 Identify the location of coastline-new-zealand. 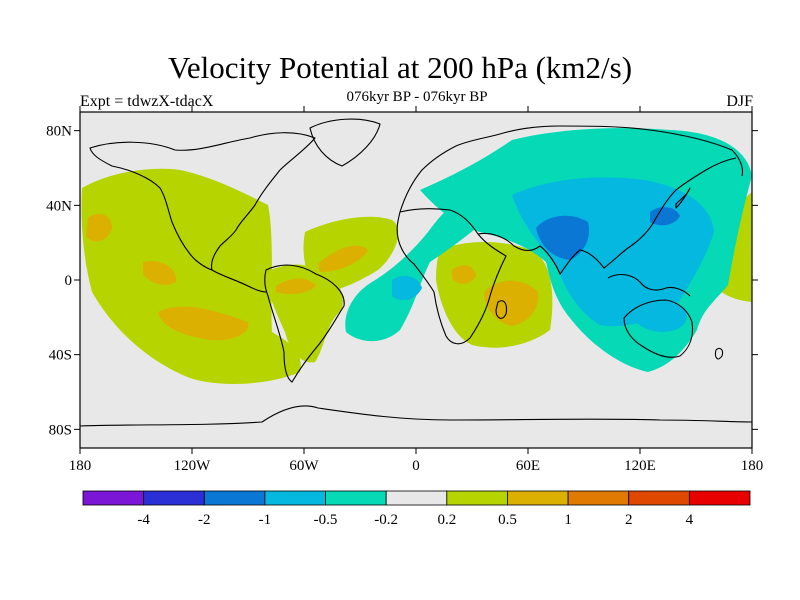
(719, 353).